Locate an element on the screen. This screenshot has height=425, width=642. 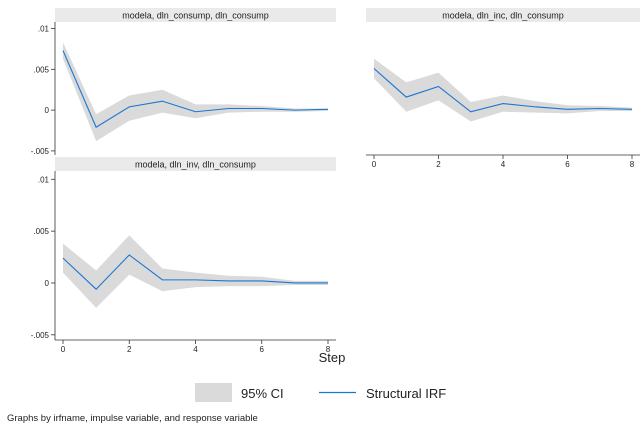
legend-irf-label: Structural IRF is located at coordinates (406, 393).